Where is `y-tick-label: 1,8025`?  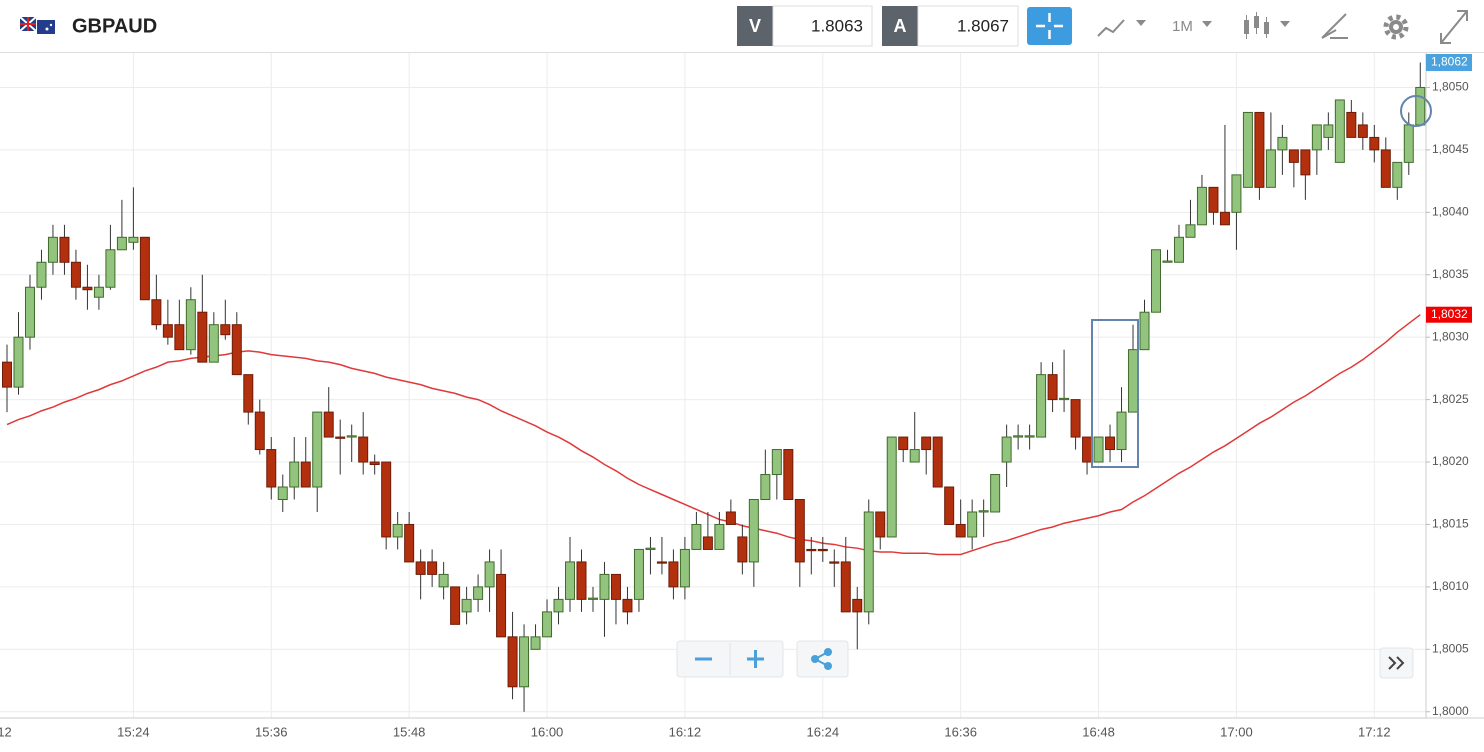 y-tick-label: 1,8025 is located at coordinates (1450, 399).